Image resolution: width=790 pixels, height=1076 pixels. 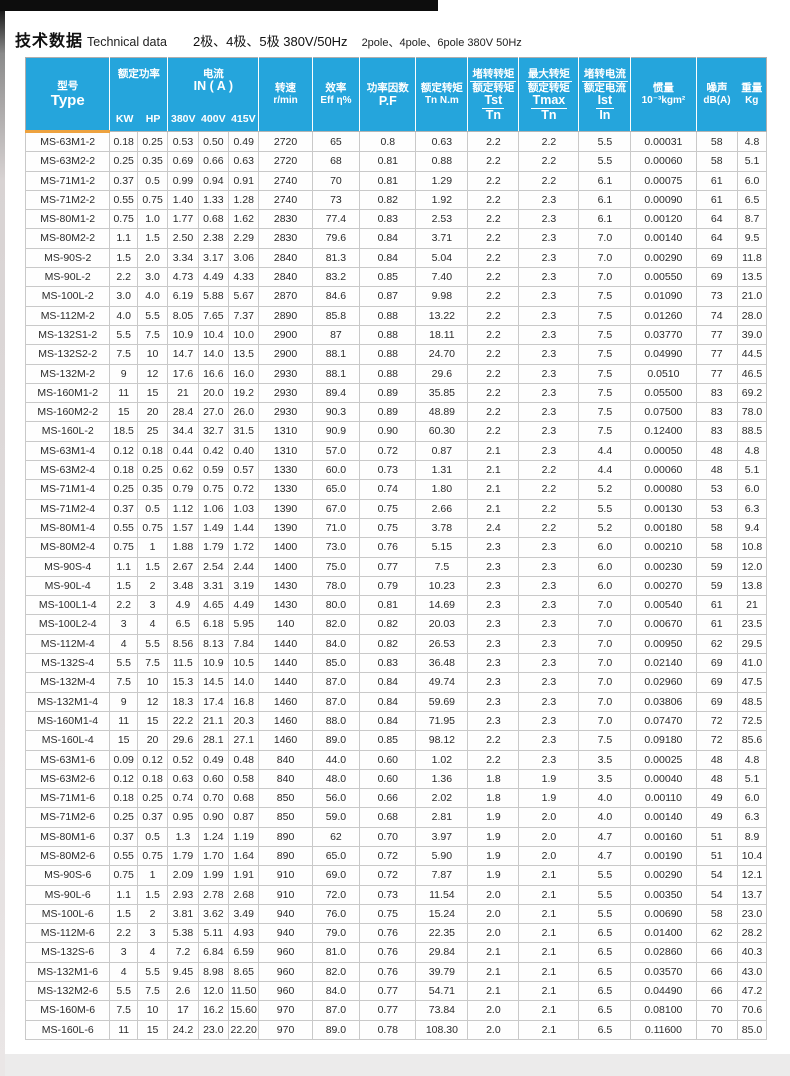 What do you see at coordinates (213, 412) in the screenshot?
I see `value-cell: 27.0` at bounding box center [213, 412].